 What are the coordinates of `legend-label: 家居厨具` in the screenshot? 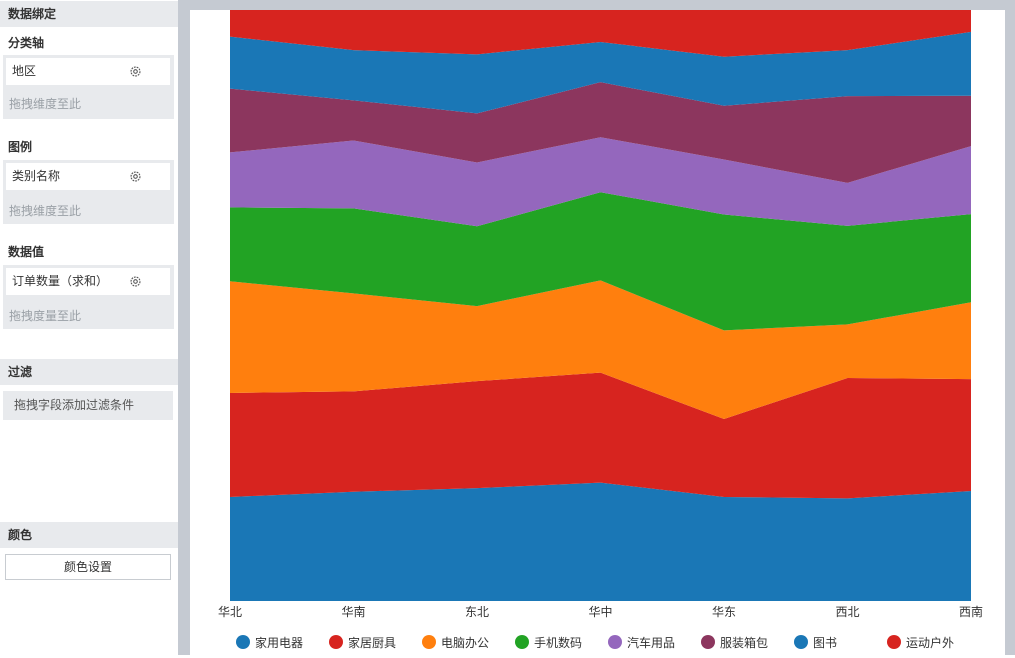 It's located at (372, 642).